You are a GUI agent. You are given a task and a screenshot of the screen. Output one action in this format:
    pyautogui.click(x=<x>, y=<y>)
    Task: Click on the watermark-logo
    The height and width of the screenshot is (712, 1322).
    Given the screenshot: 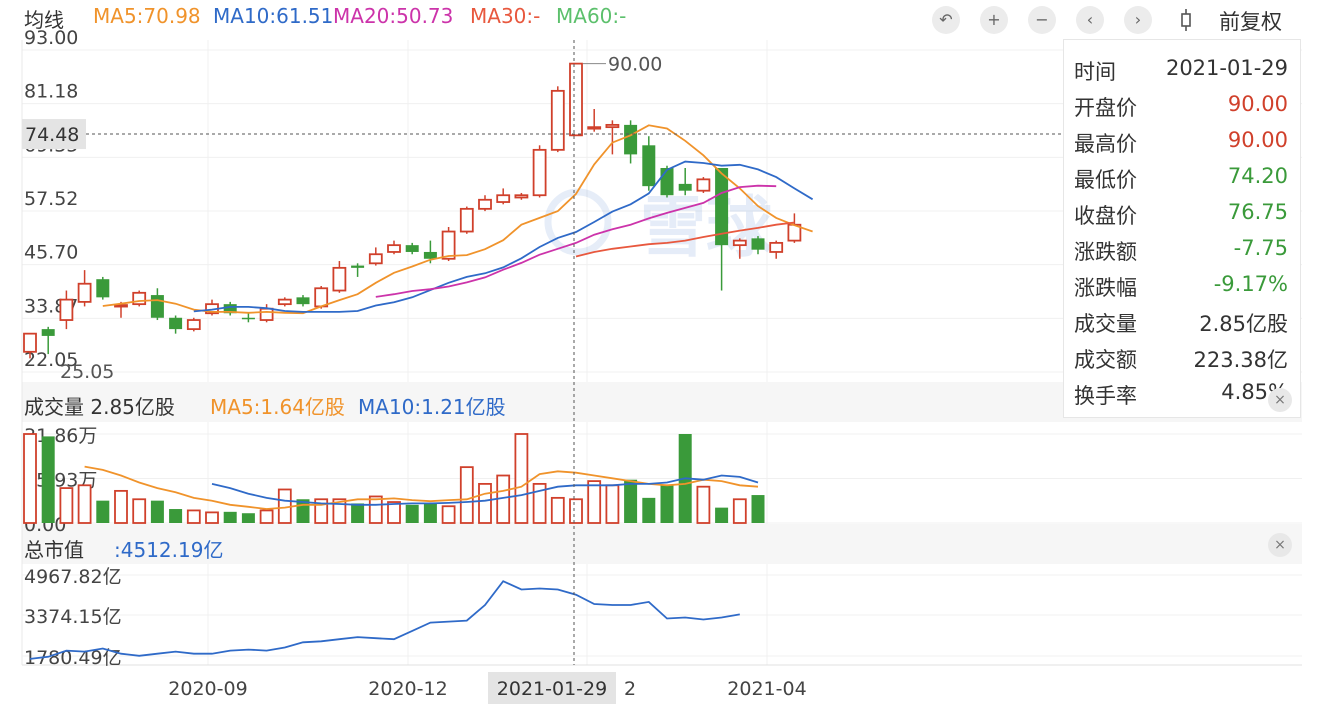 What is the action you would take?
    pyautogui.click(x=578, y=222)
    